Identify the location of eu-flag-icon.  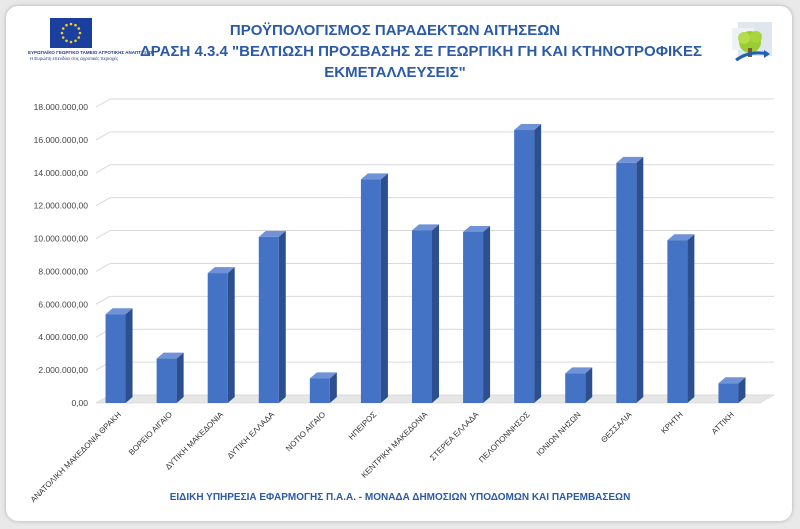
(71, 33).